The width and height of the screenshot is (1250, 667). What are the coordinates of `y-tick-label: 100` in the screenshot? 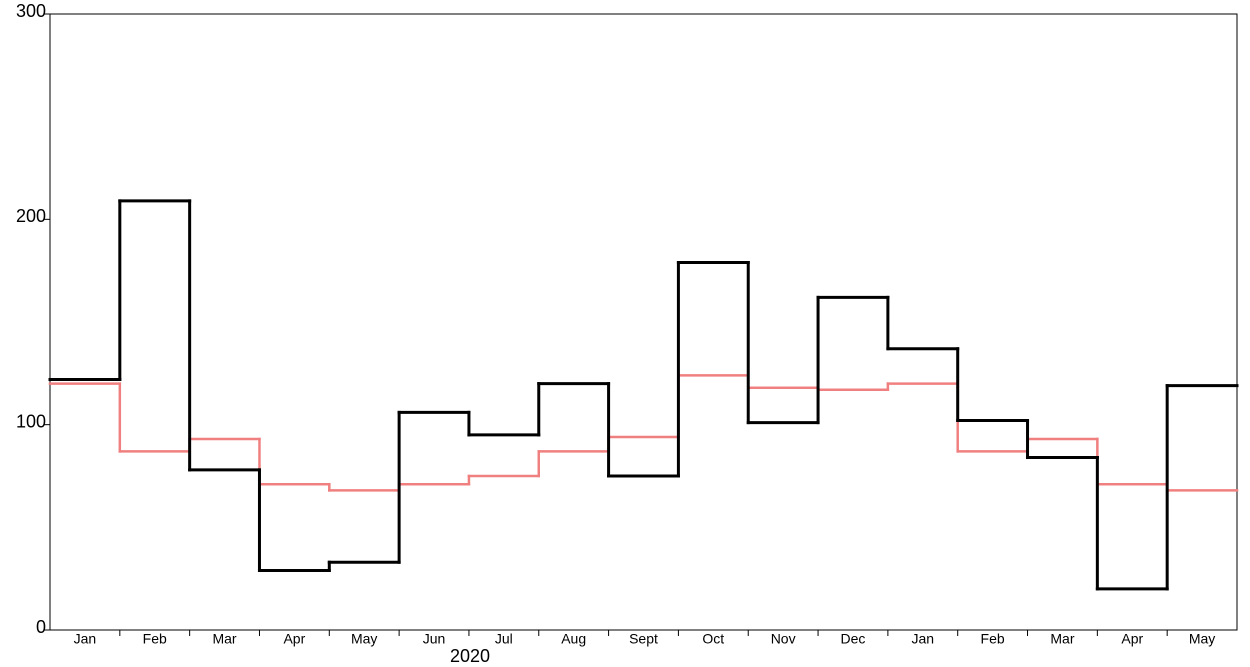 It's located at (31, 421).